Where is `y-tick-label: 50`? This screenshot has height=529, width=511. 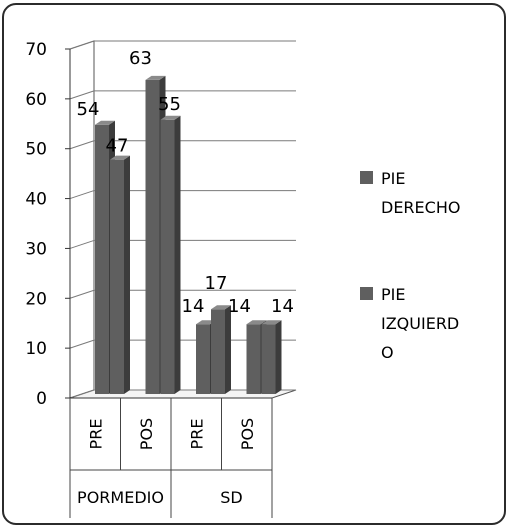
y-tick-label: 50 is located at coordinates (36, 150).